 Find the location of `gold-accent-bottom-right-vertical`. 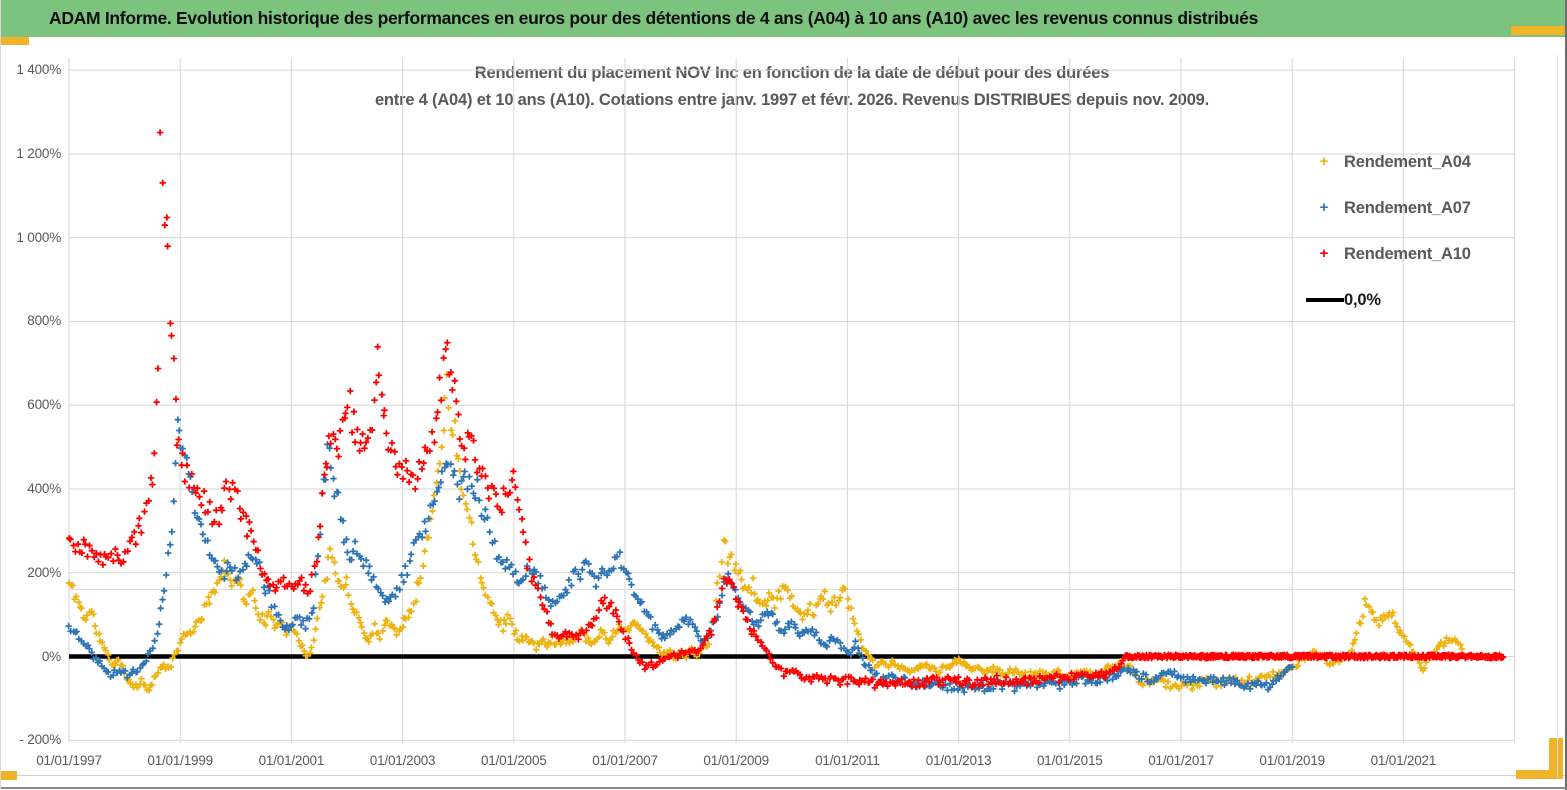

gold-accent-bottom-right-vertical is located at coordinates (1556, 758).